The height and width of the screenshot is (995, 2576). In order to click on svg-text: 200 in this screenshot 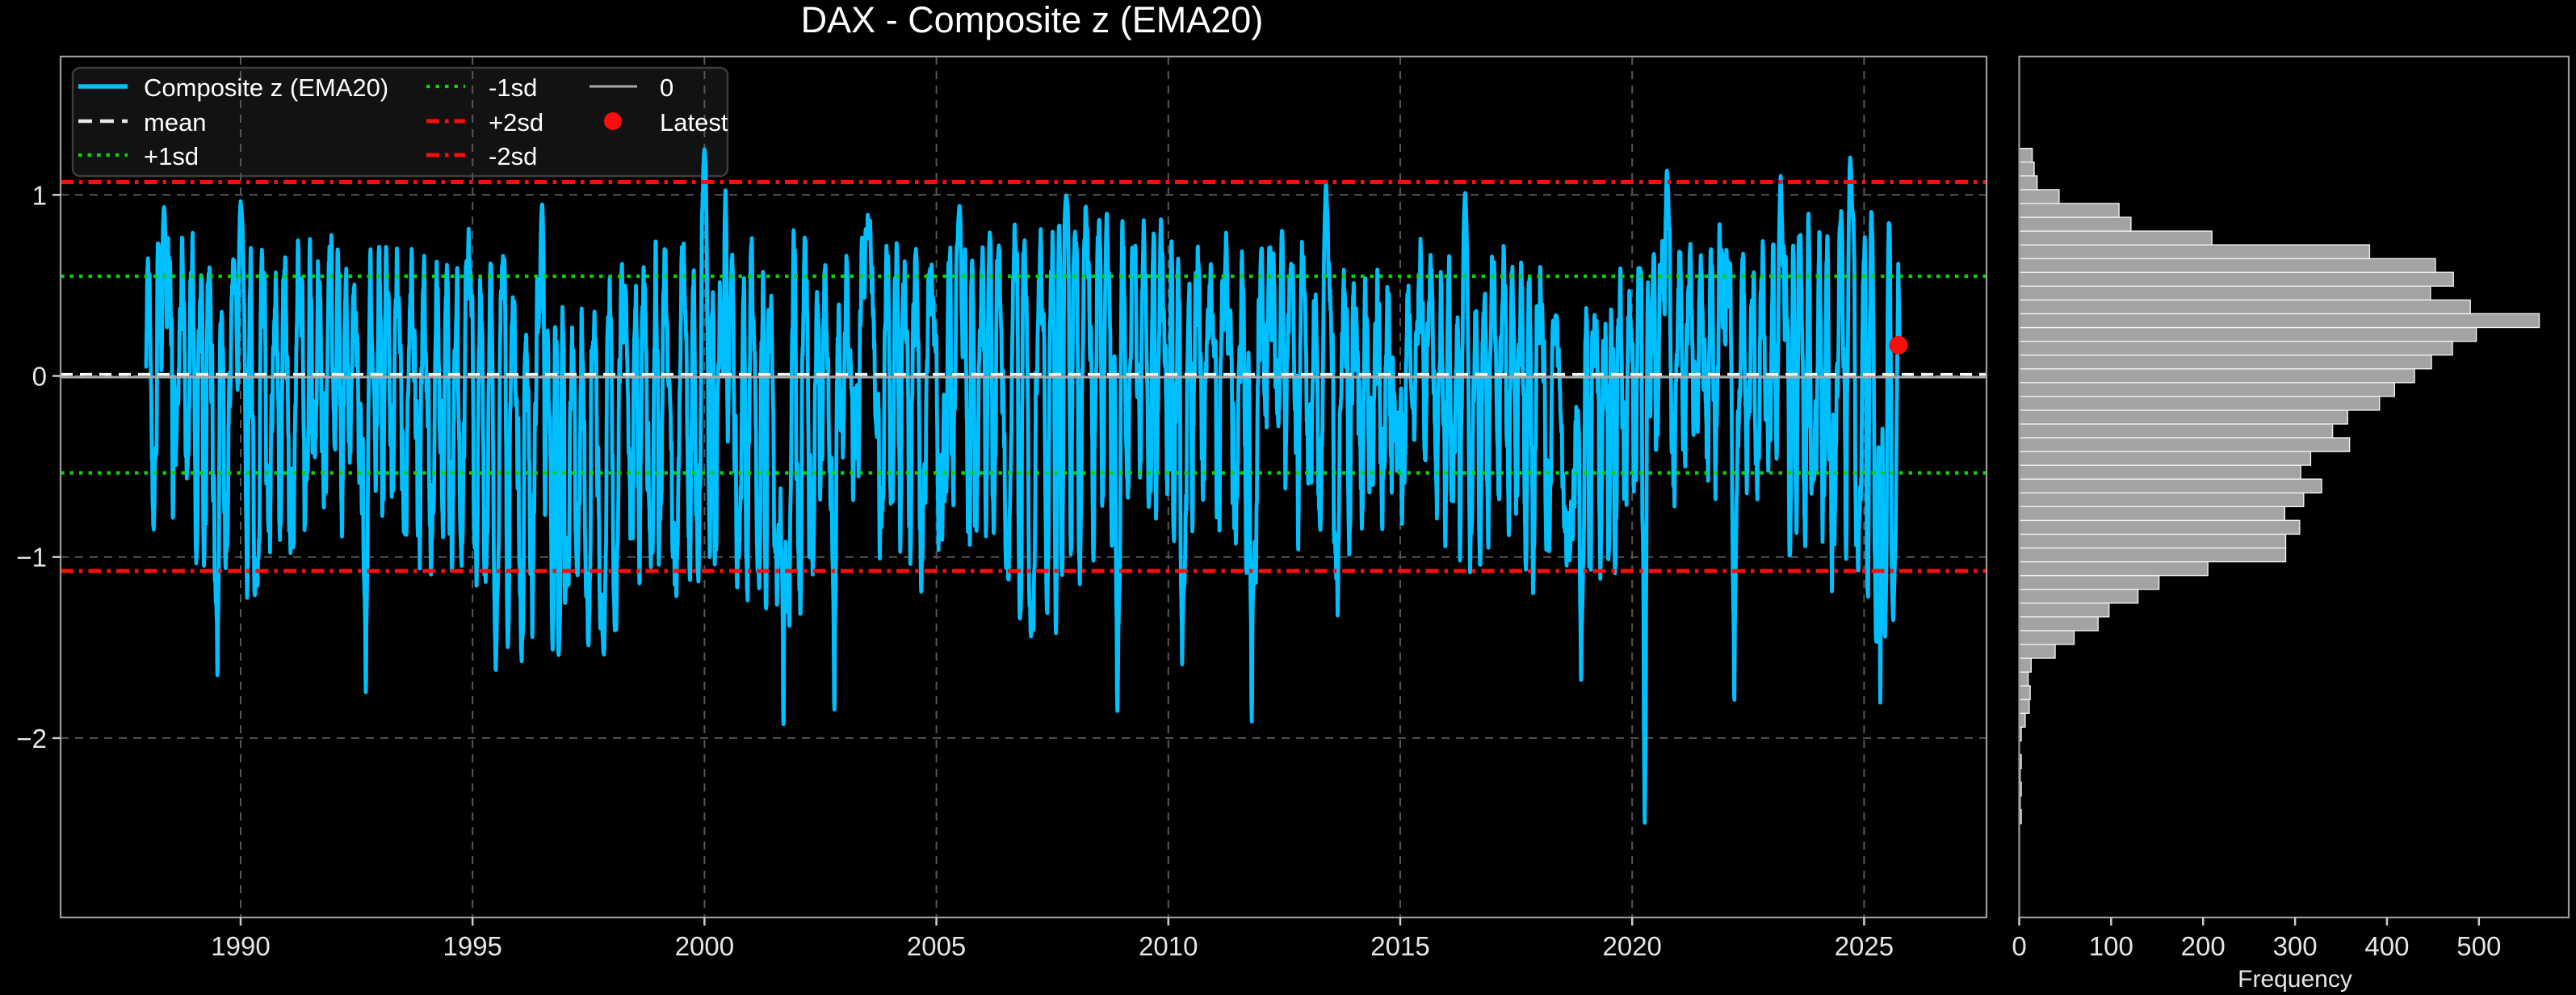, I will do `click(2203, 946)`.